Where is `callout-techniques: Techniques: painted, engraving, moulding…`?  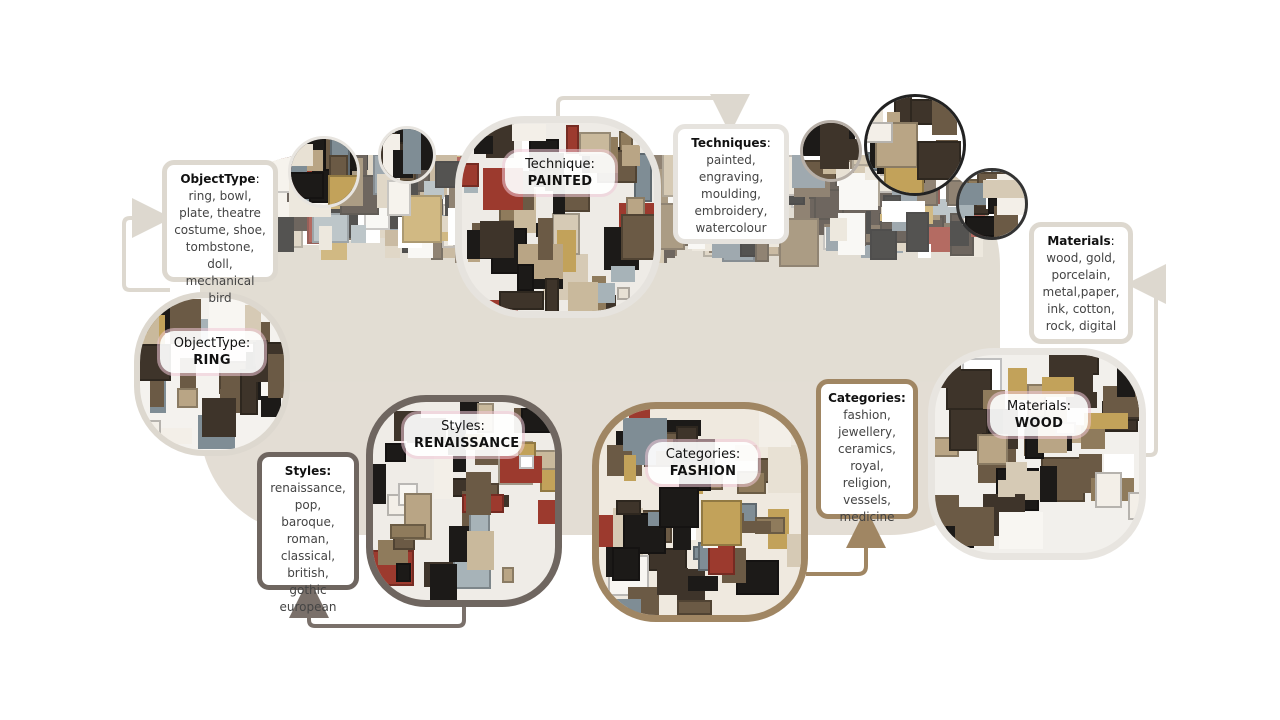 callout-techniques: Techniques: painted, engraving, moulding… is located at coordinates (731, 184).